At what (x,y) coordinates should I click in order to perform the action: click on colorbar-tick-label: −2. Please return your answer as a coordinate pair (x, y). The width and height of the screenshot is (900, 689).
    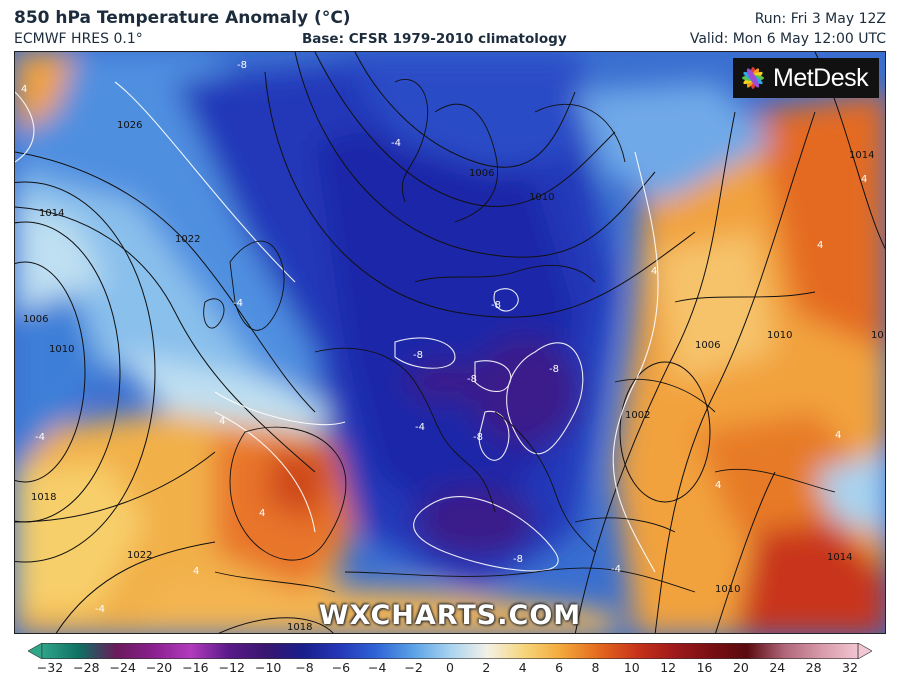
    Looking at the image, I should click on (413, 667).